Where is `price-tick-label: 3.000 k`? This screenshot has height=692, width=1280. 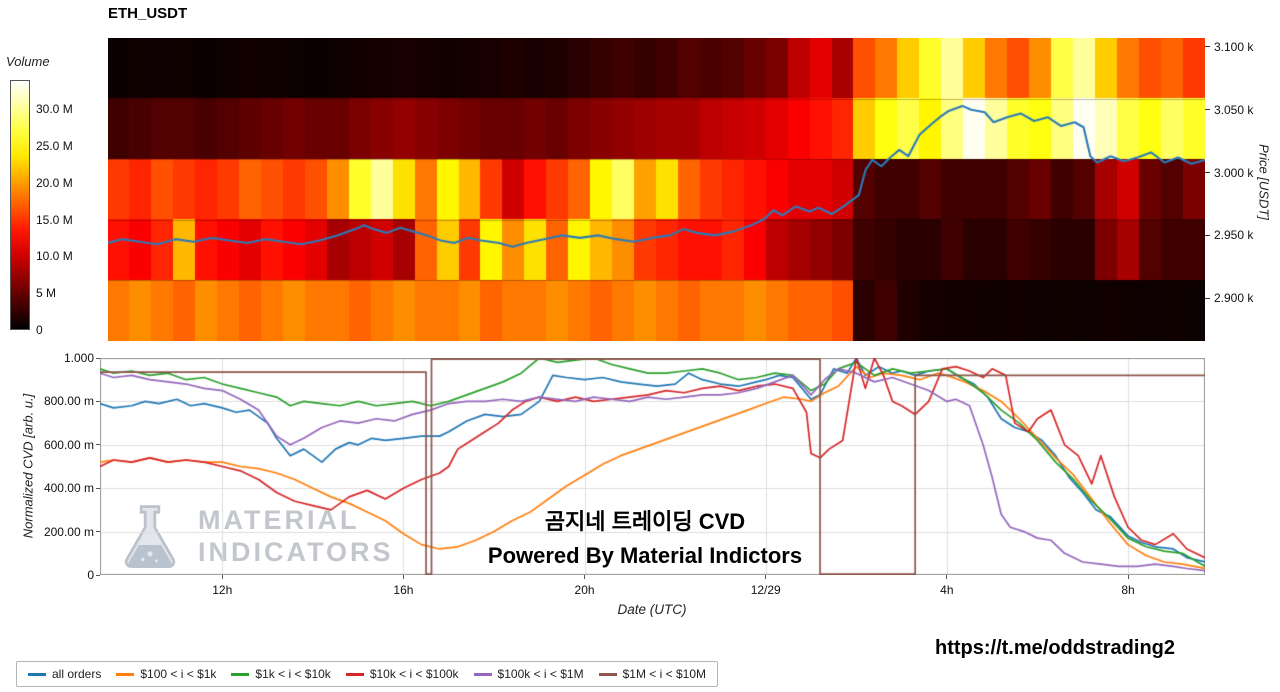
price-tick-label: 3.000 k is located at coordinates (1234, 172).